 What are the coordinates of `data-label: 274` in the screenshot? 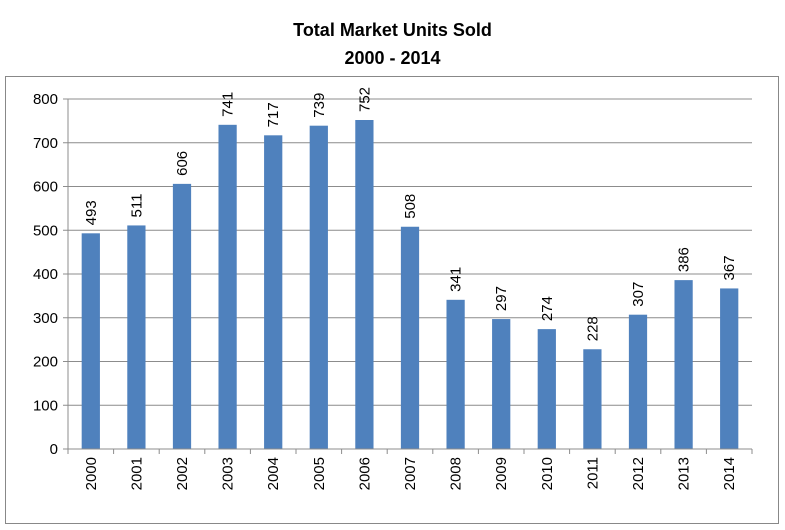 It's located at (547, 308).